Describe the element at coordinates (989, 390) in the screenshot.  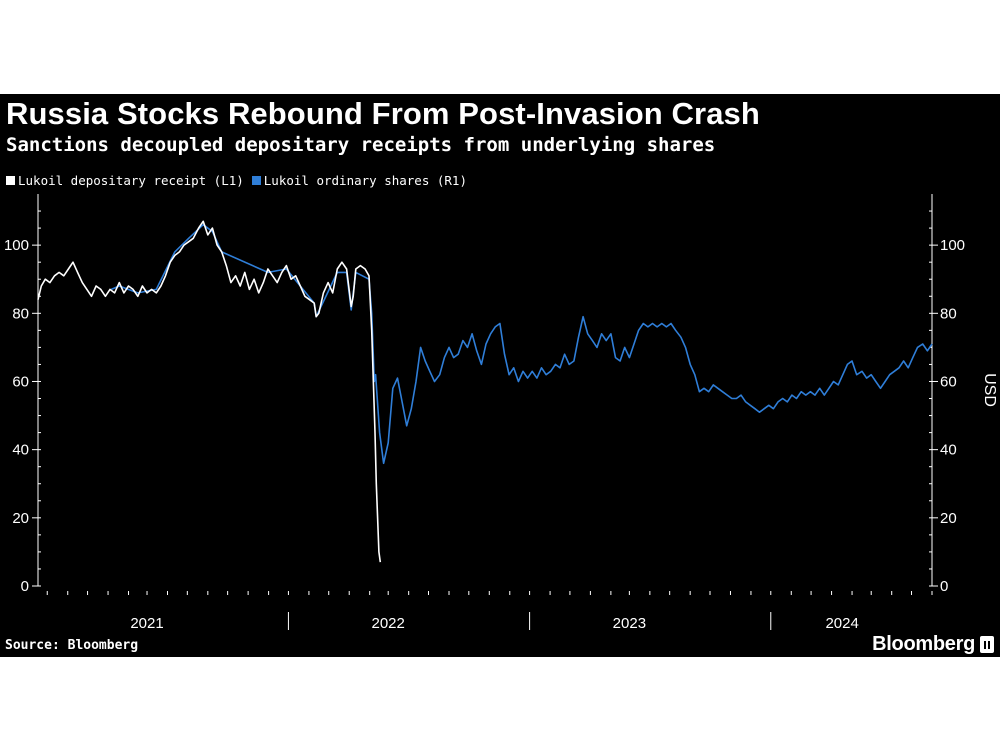
I see `right-axis-label: USD` at that location.